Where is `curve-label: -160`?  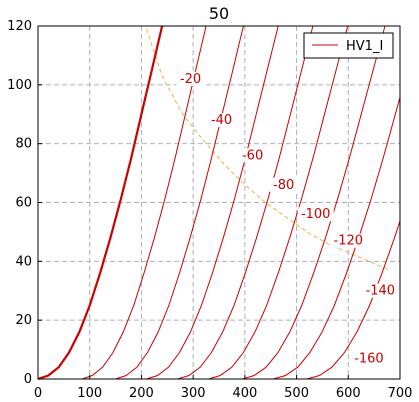
curve-label: -160 is located at coordinates (369, 358).